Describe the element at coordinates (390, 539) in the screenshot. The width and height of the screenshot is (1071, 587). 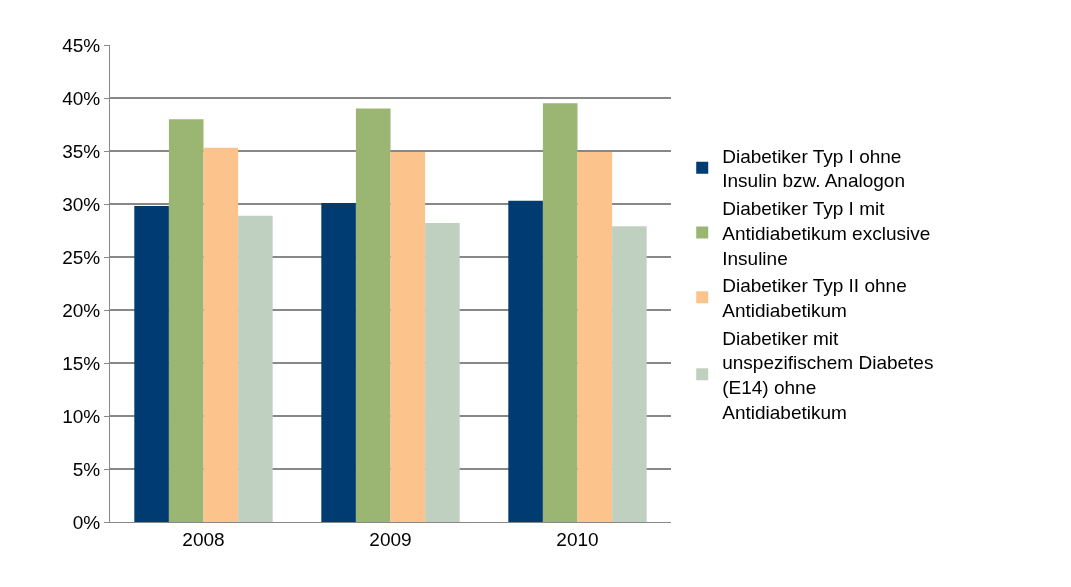
I see `x-tick-label: 2009` at that location.